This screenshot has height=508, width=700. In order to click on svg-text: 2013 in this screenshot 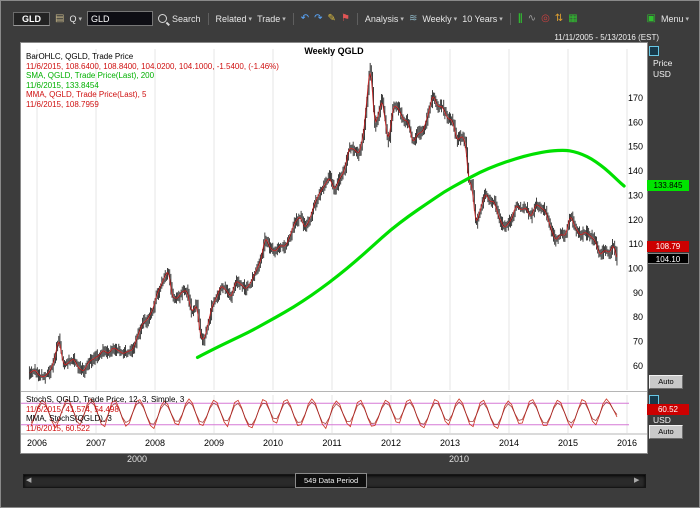, I will do `click(450, 443)`.